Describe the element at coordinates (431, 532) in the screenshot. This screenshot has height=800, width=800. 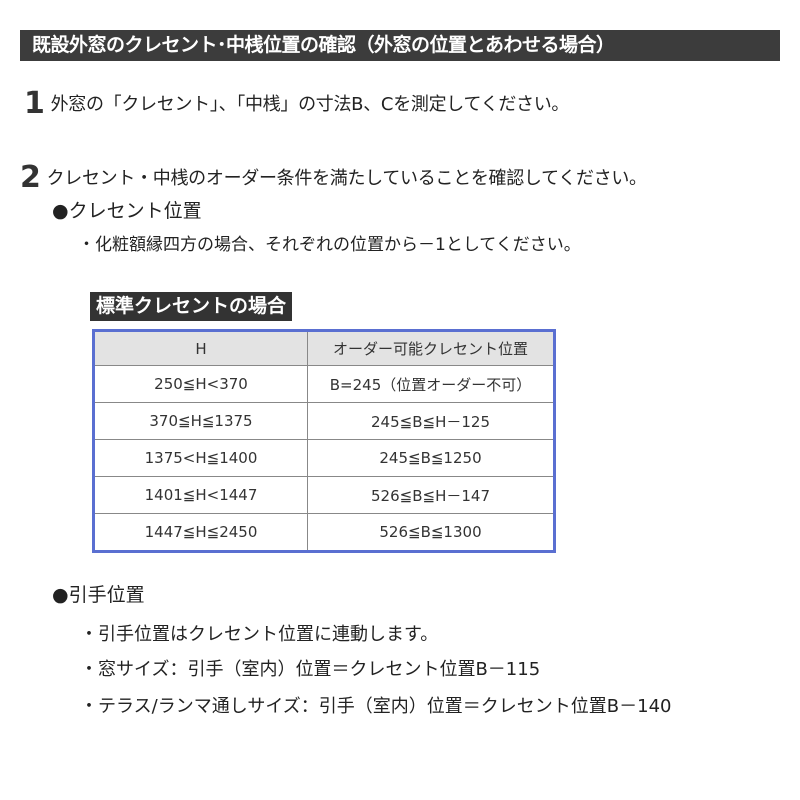
I see `cell-b: 526≦B≦1300` at that location.